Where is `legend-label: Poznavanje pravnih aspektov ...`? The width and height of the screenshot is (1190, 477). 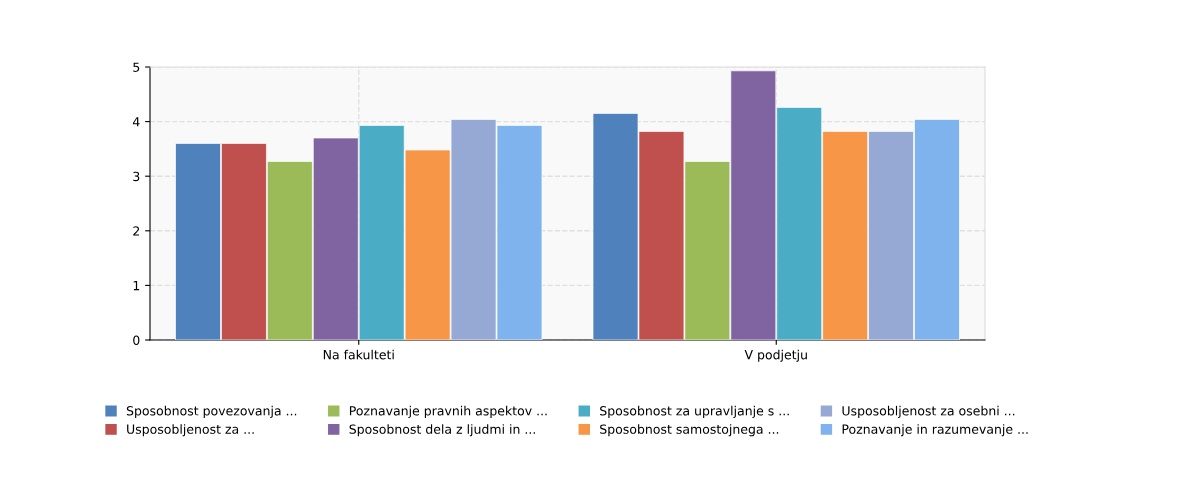 legend-label: Poznavanje pravnih aspektov ... is located at coordinates (448, 411).